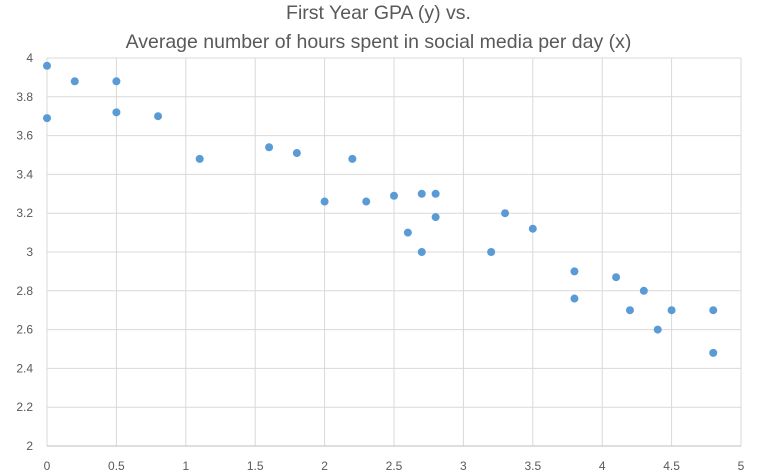  Describe the element at coordinates (185, 466) in the screenshot. I see `x-tick-label: 1` at that location.